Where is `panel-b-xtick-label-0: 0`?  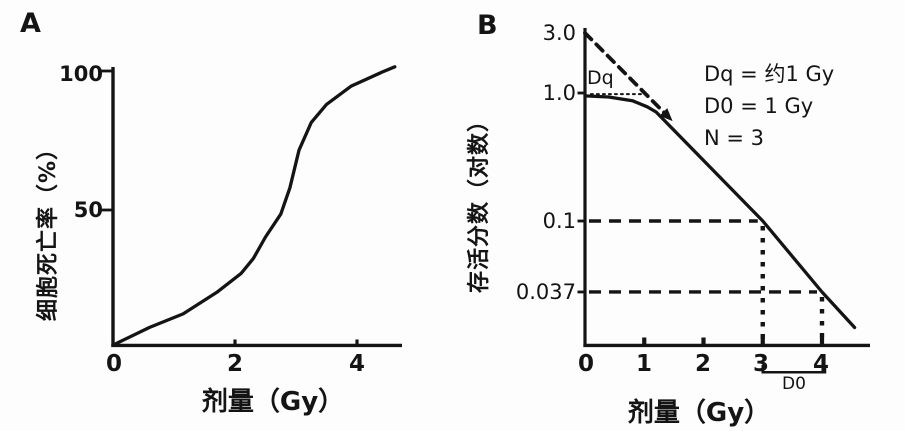
panel-b-xtick-label-0: 0 is located at coordinates (586, 364).